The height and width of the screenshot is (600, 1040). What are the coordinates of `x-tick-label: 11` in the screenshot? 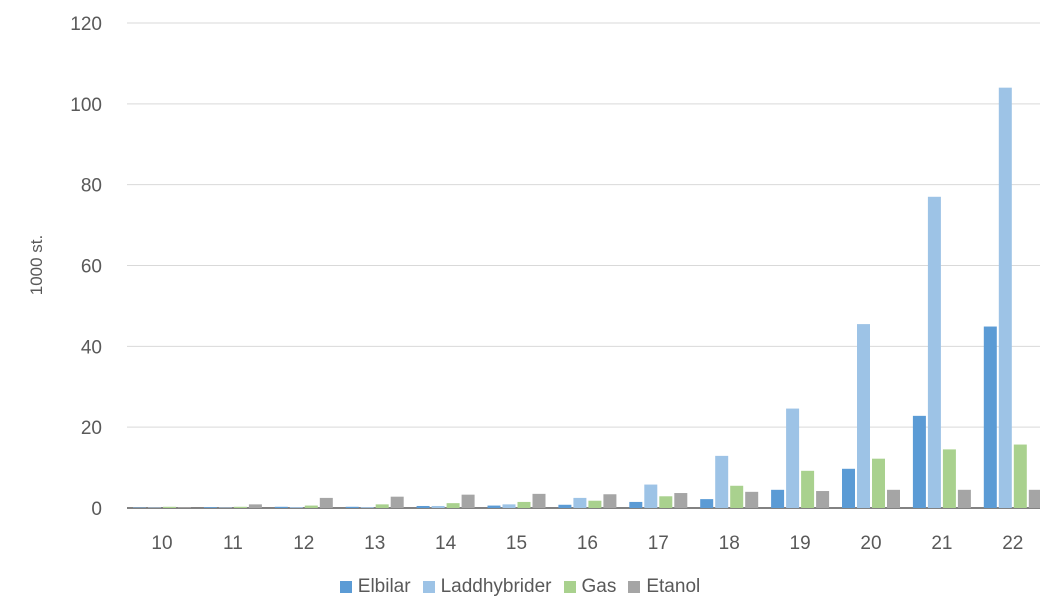 It's located at (233, 543).